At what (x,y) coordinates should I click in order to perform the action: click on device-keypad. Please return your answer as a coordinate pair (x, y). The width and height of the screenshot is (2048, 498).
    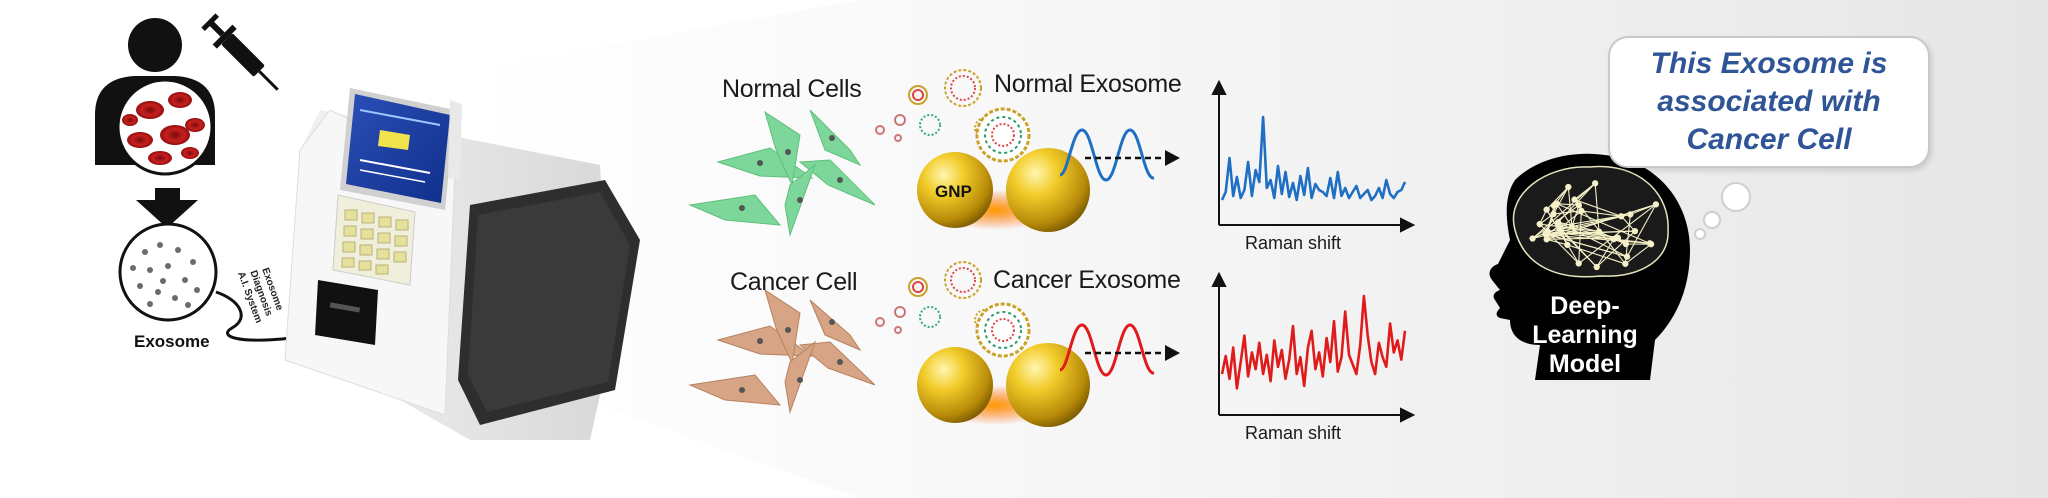
    Looking at the image, I should click on (374, 240).